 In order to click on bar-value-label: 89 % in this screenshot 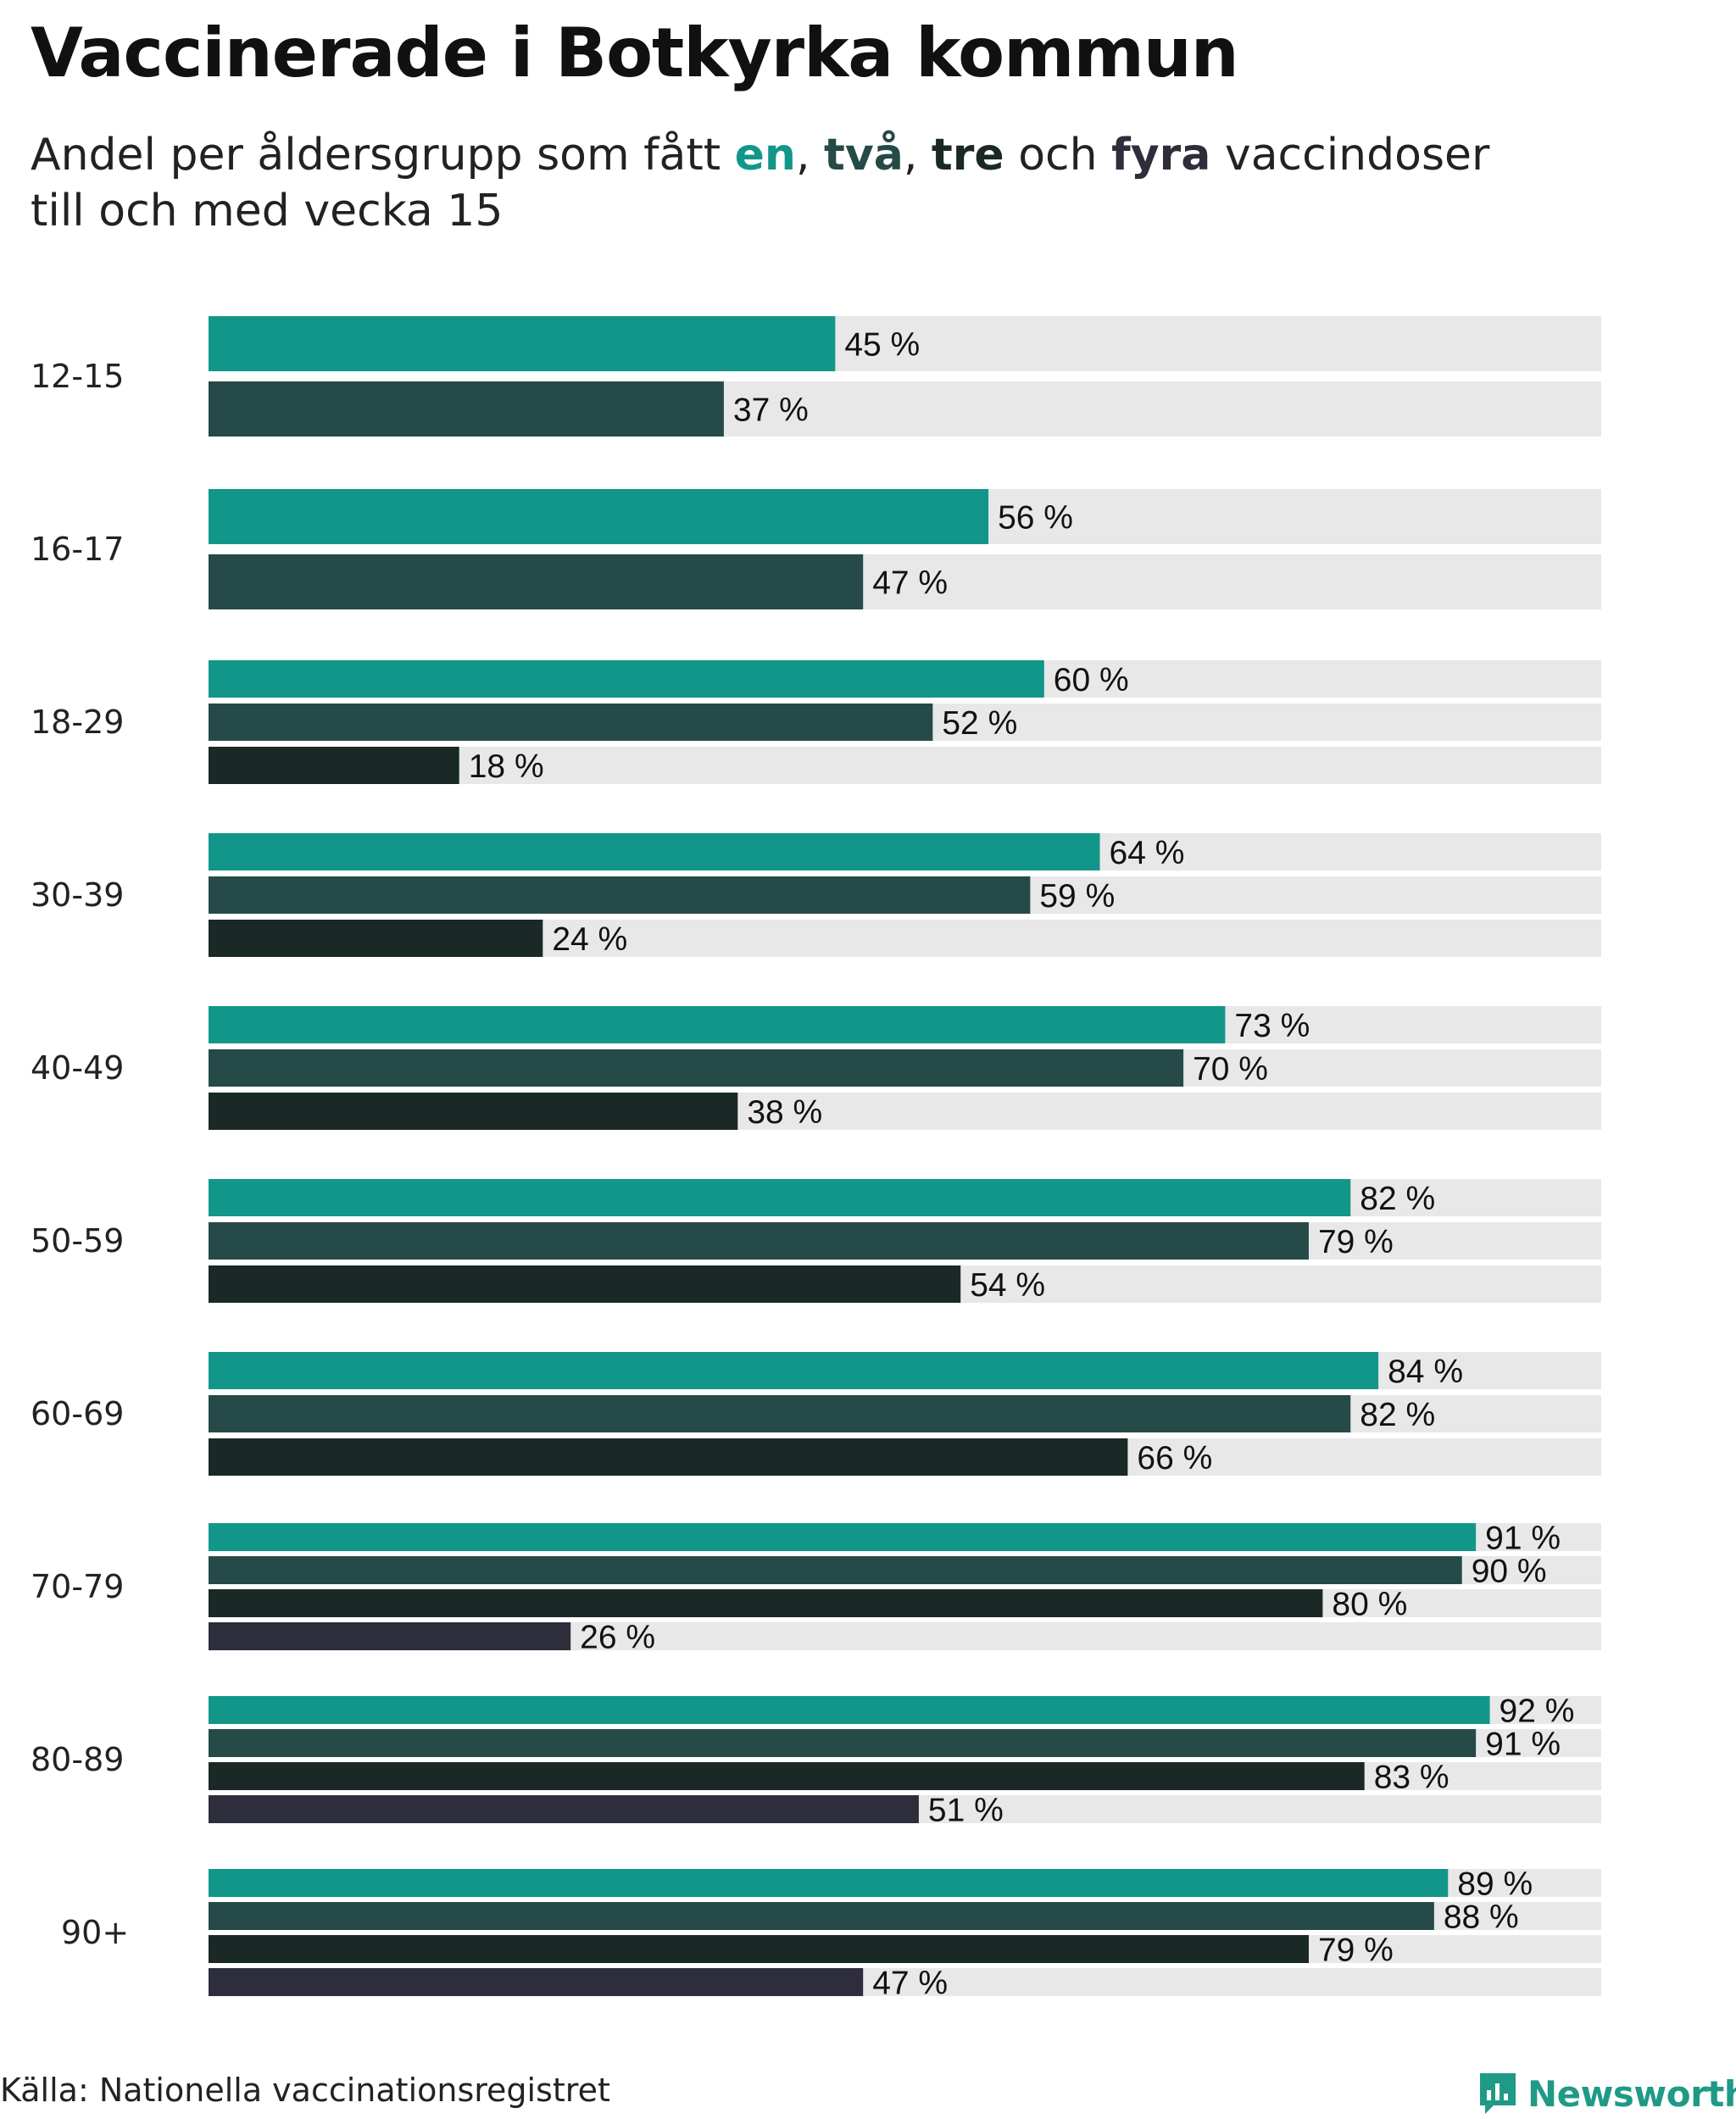, I will do `click(1495, 1885)`.